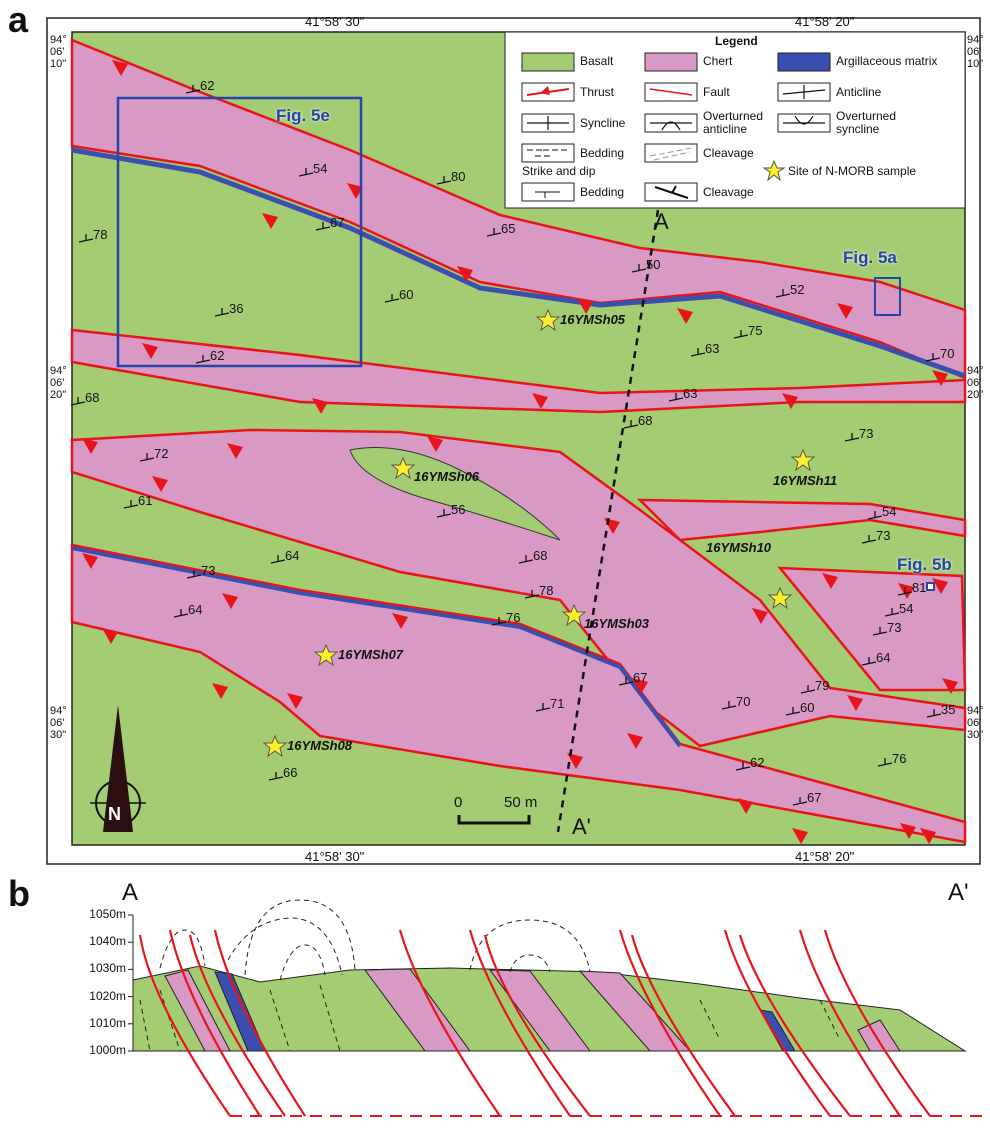  I want to click on legend-item: Anticline, so click(859, 92).